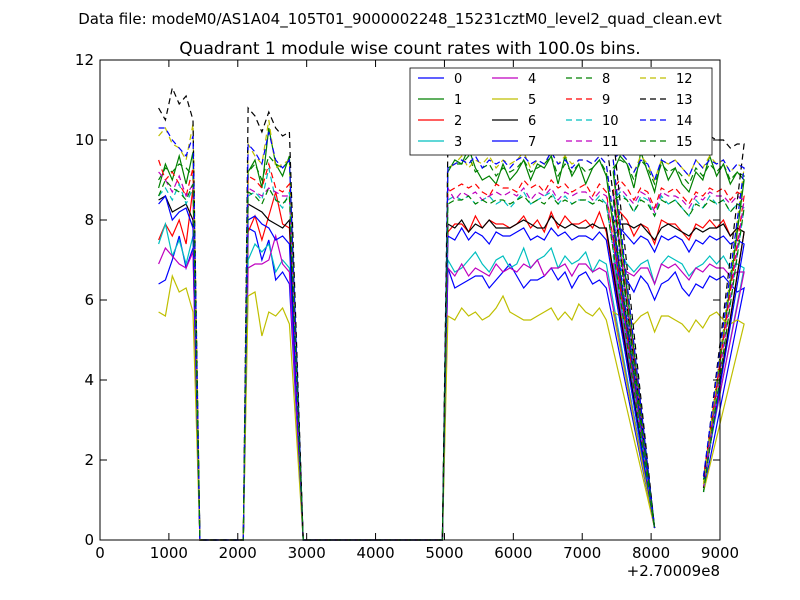 Image resolution: width=800 pixels, height=600 pixels. I want to click on x-tick-label: 8000, so click(651, 553).